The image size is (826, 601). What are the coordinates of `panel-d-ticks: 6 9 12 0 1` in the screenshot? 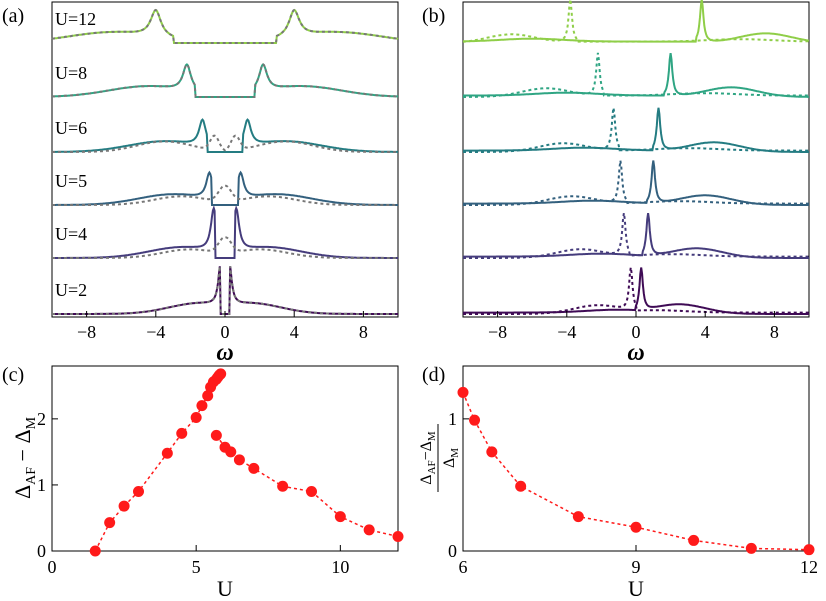 It's located at (633, 493).